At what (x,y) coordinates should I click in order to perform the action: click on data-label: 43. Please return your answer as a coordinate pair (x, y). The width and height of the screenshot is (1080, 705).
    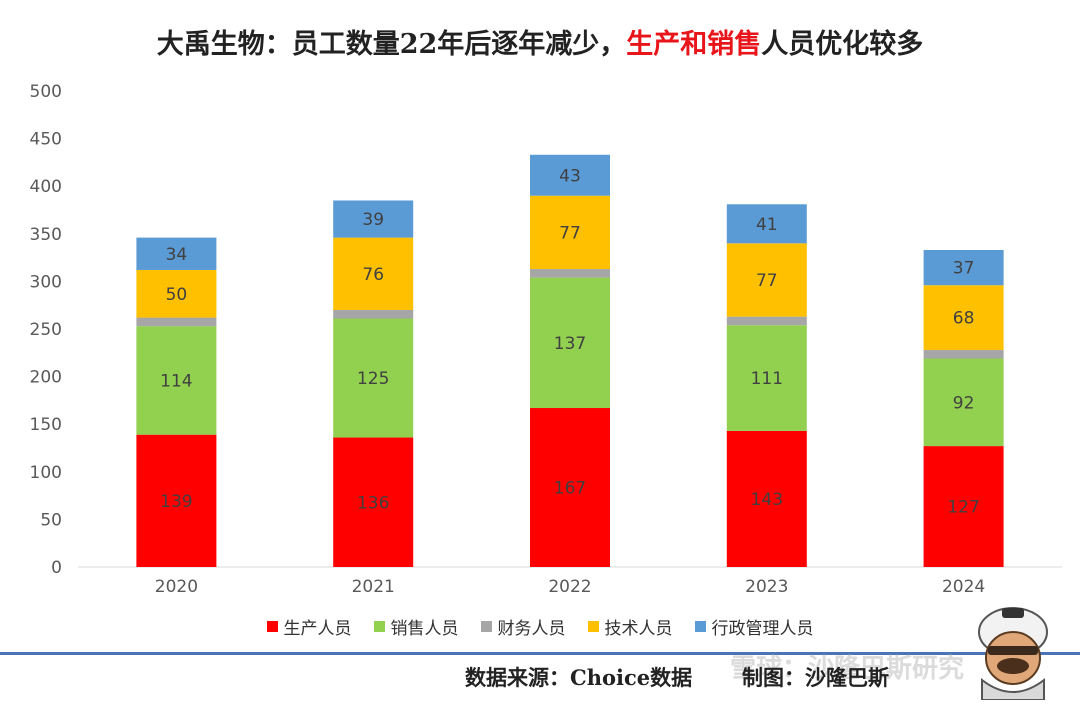
    Looking at the image, I should click on (570, 176).